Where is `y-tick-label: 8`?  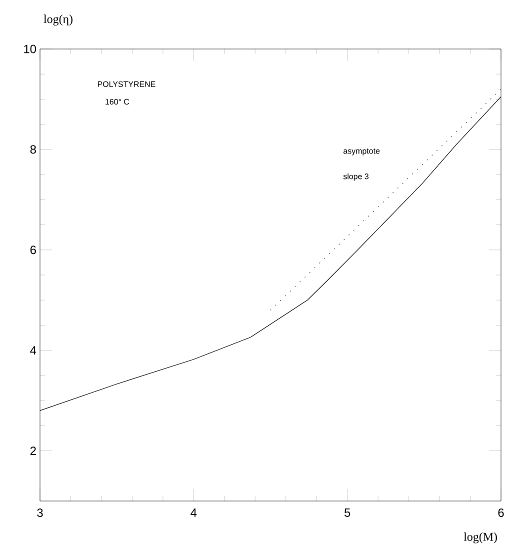 y-tick-label: 8 is located at coordinates (33, 149).